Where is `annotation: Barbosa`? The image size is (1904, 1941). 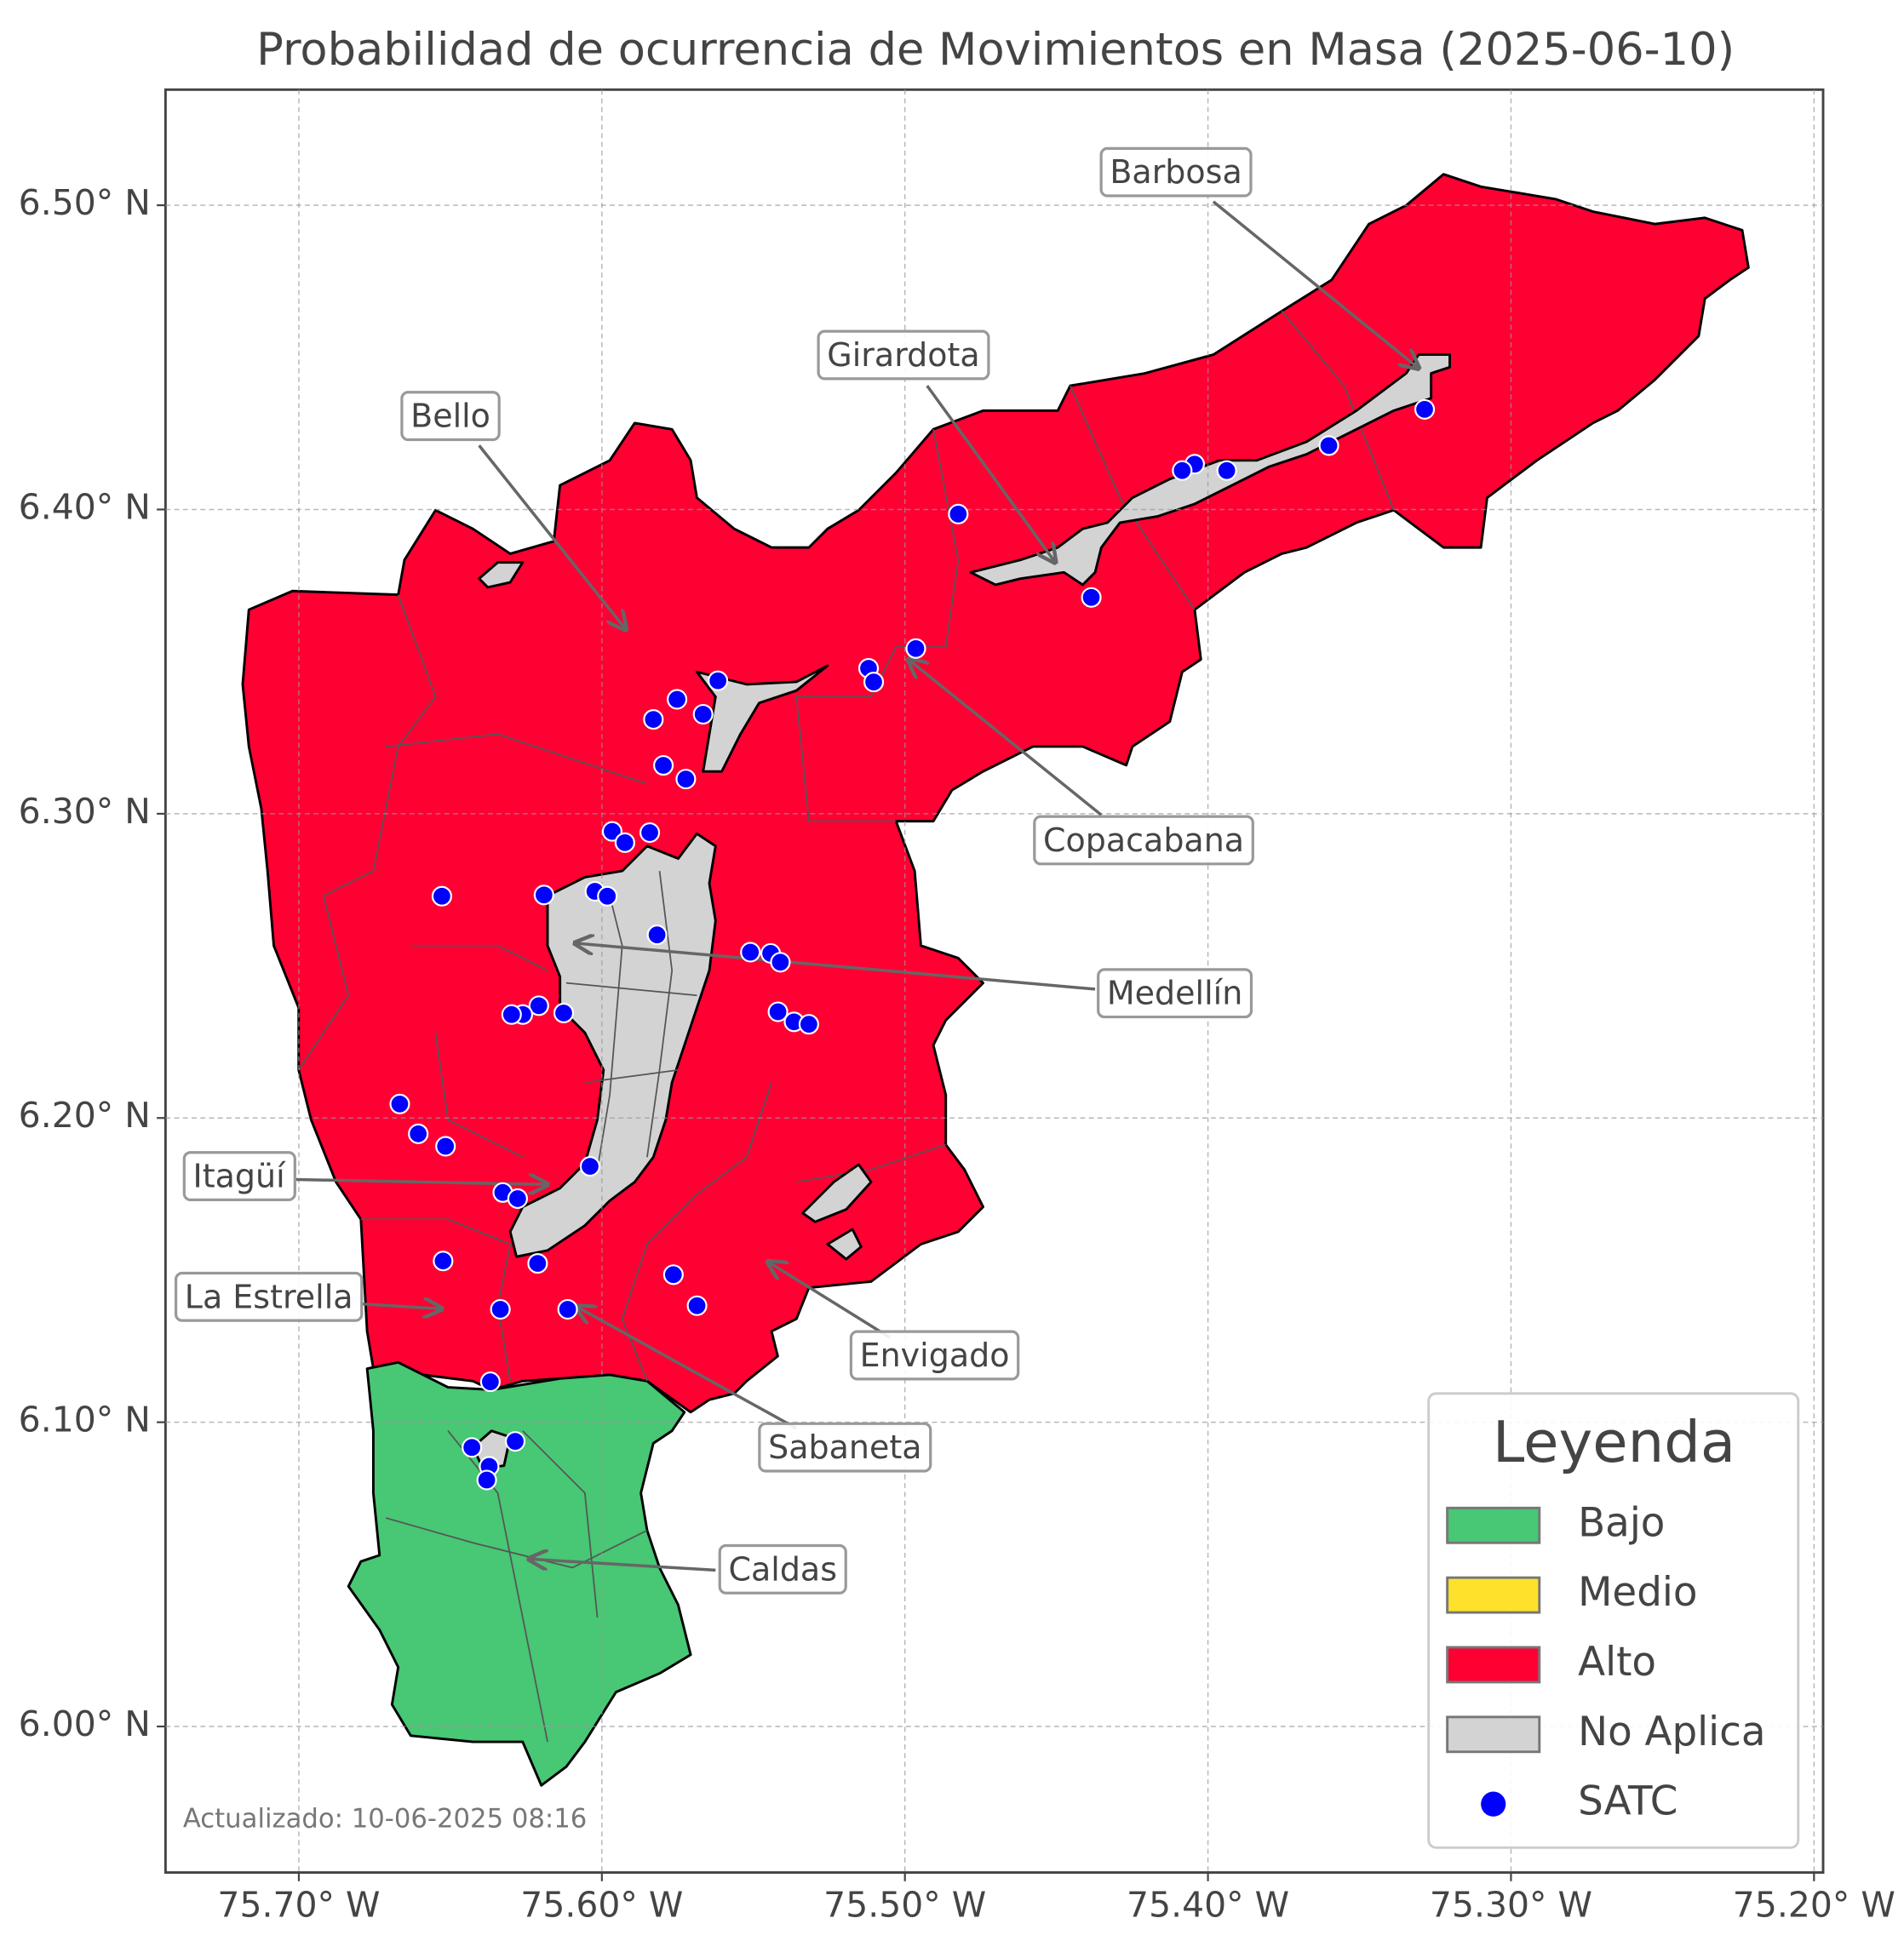
annotation: Barbosa is located at coordinates (1176, 172).